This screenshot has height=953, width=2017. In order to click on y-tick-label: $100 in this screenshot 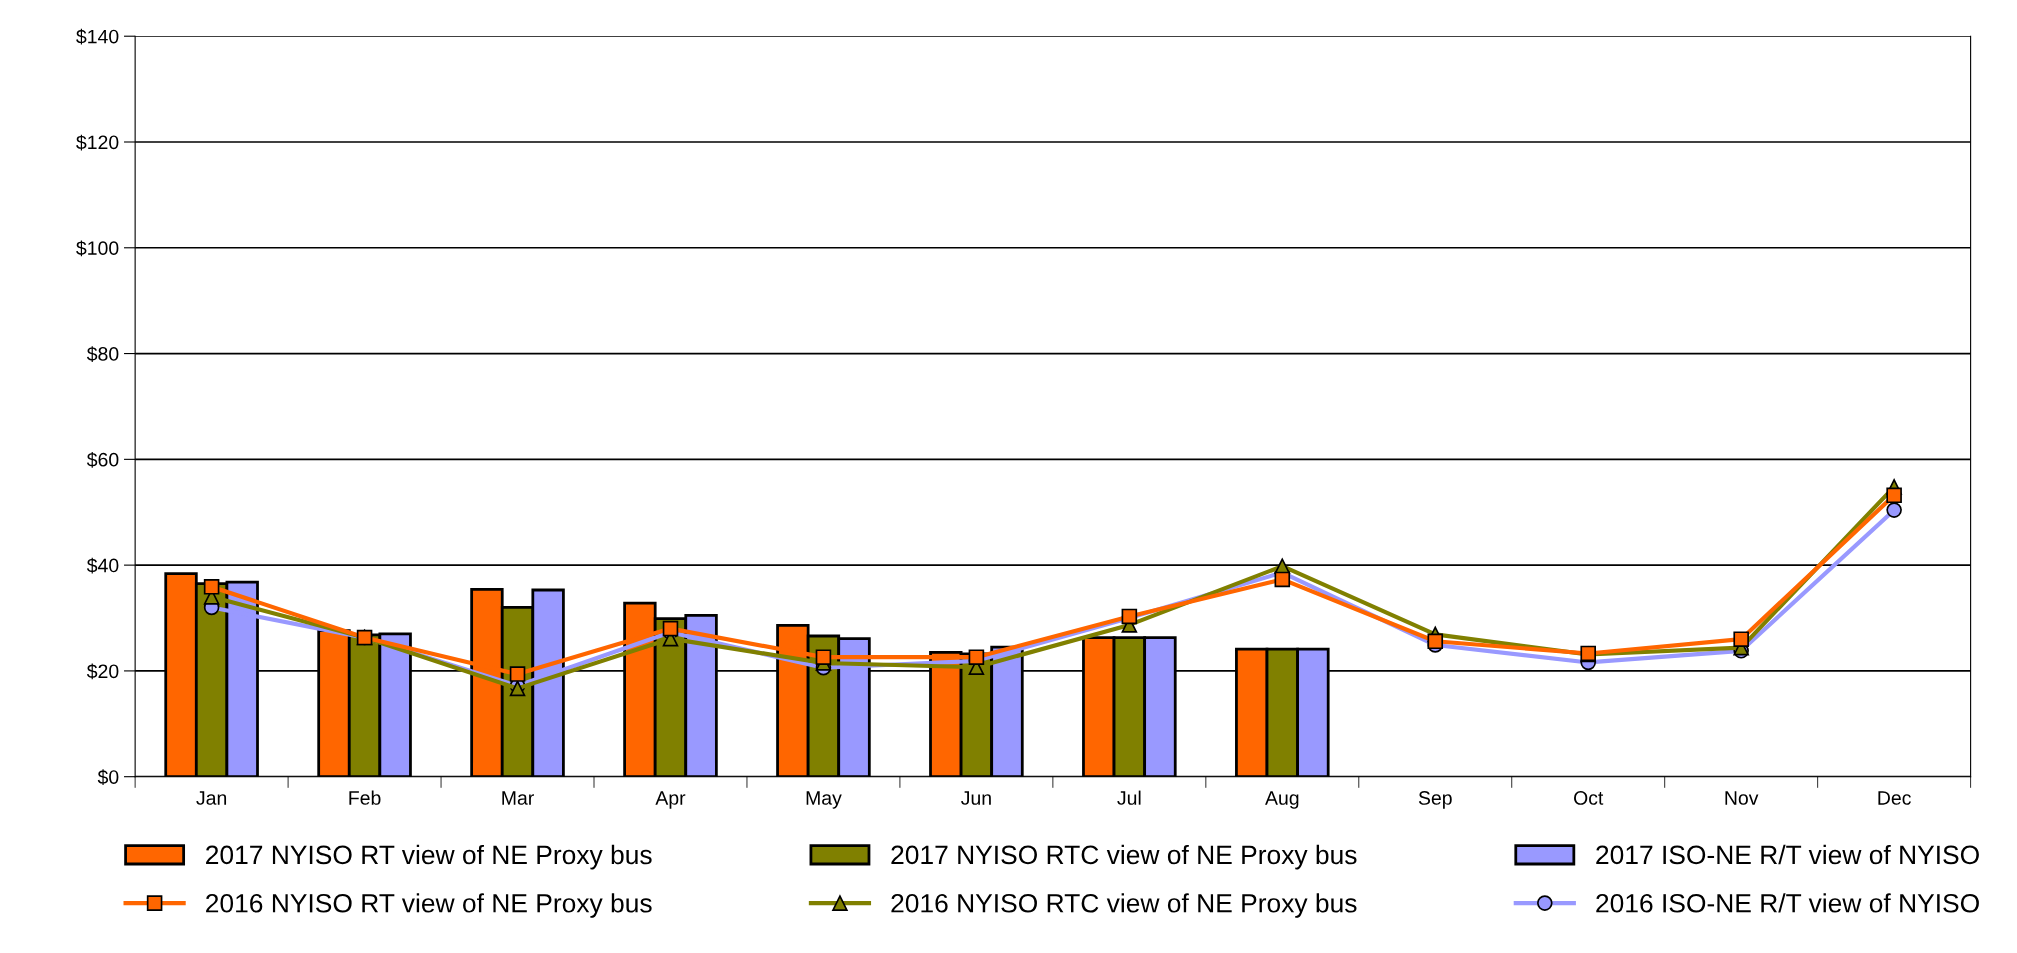, I will do `click(97, 248)`.